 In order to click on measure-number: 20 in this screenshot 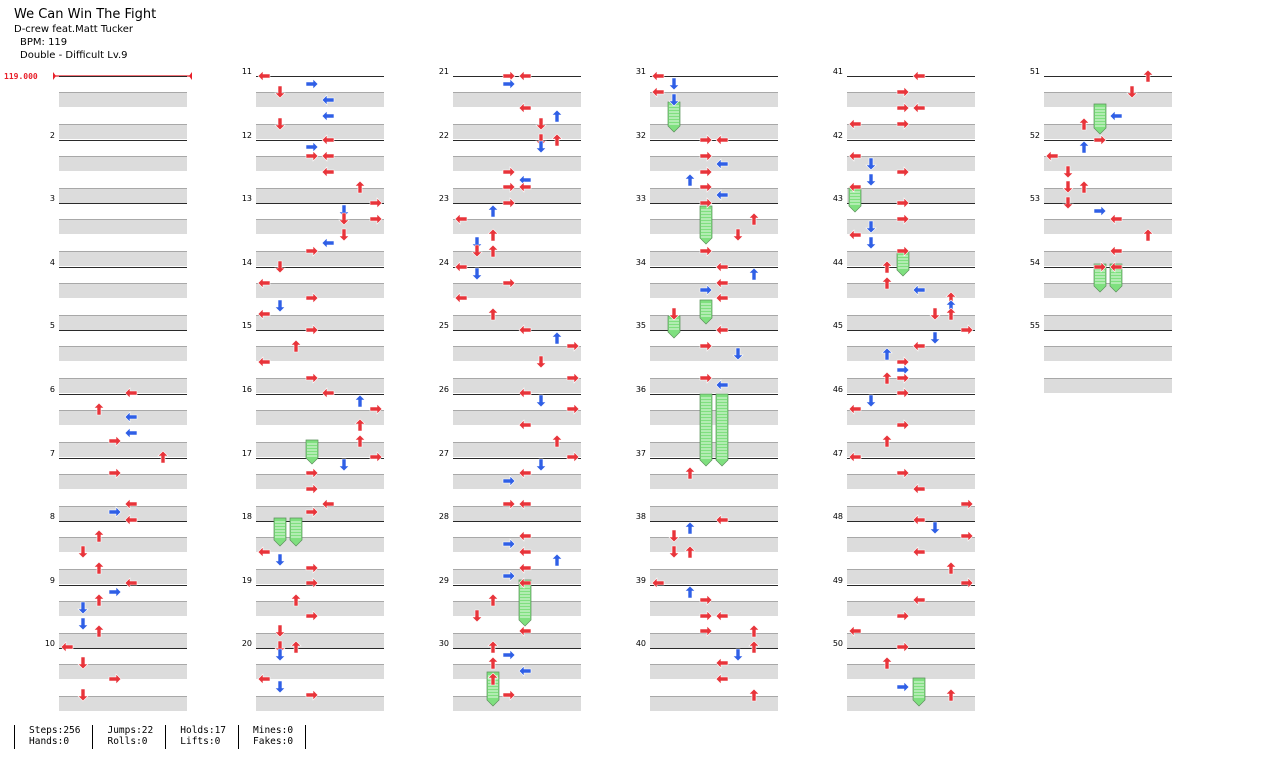, I will do `click(246, 643)`.